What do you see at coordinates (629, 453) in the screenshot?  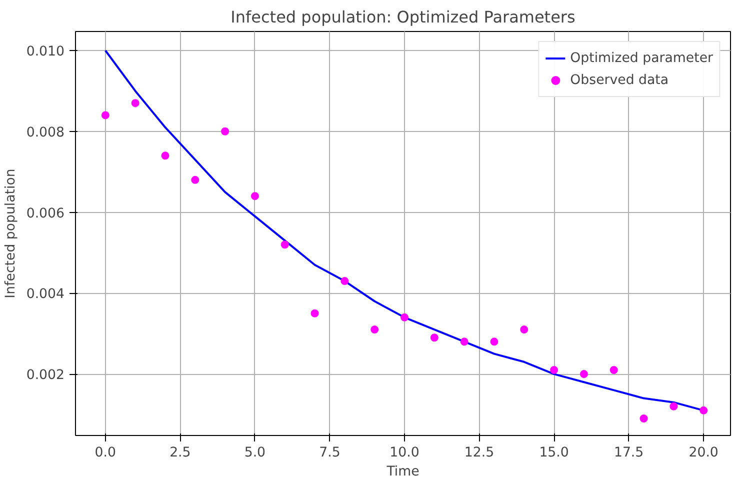 I see `x-tick-label: 17.5` at bounding box center [629, 453].